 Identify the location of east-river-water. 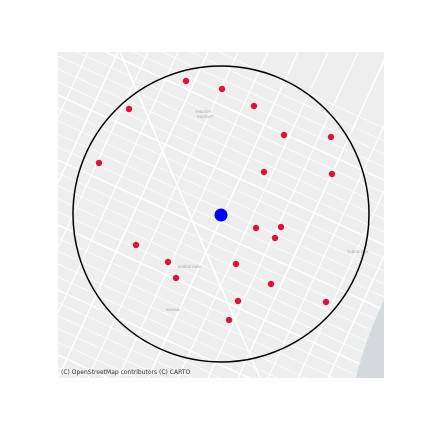
(370, 339).